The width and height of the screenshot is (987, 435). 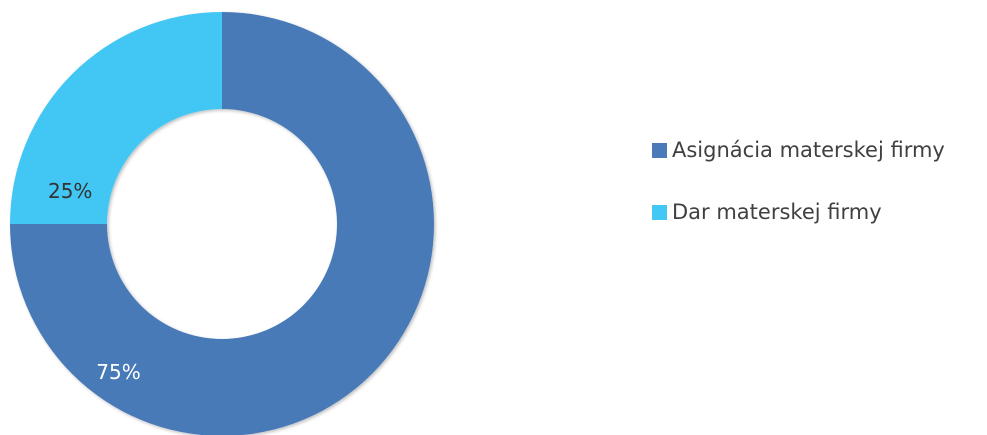 What do you see at coordinates (808, 150) in the screenshot?
I see `legend-label-asignacia: Asignácia materskej firmy` at bounding box center [808, 150].